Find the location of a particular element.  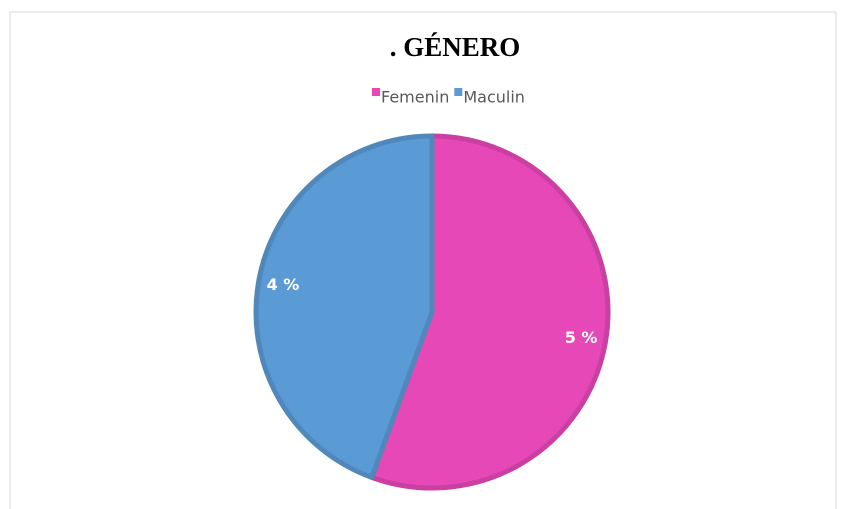

data-label: 4 % is located at coordinates (283, 284).